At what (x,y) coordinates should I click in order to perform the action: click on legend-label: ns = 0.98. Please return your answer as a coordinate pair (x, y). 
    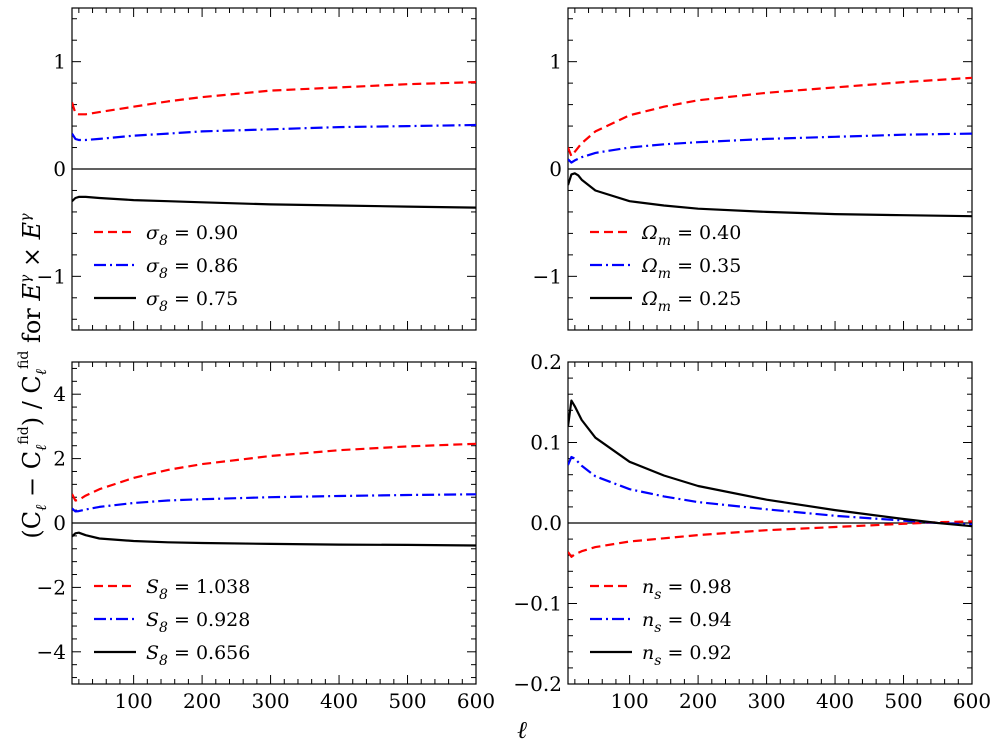
    Looking at the image, I should click on (687, 589).